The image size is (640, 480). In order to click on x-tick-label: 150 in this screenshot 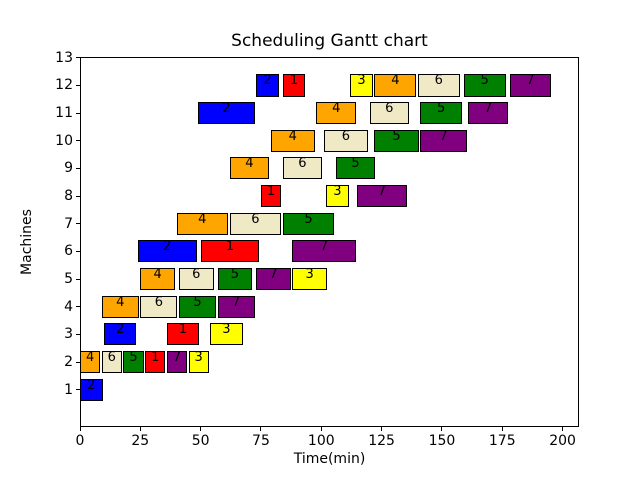, I will do `click(442, 441)`.